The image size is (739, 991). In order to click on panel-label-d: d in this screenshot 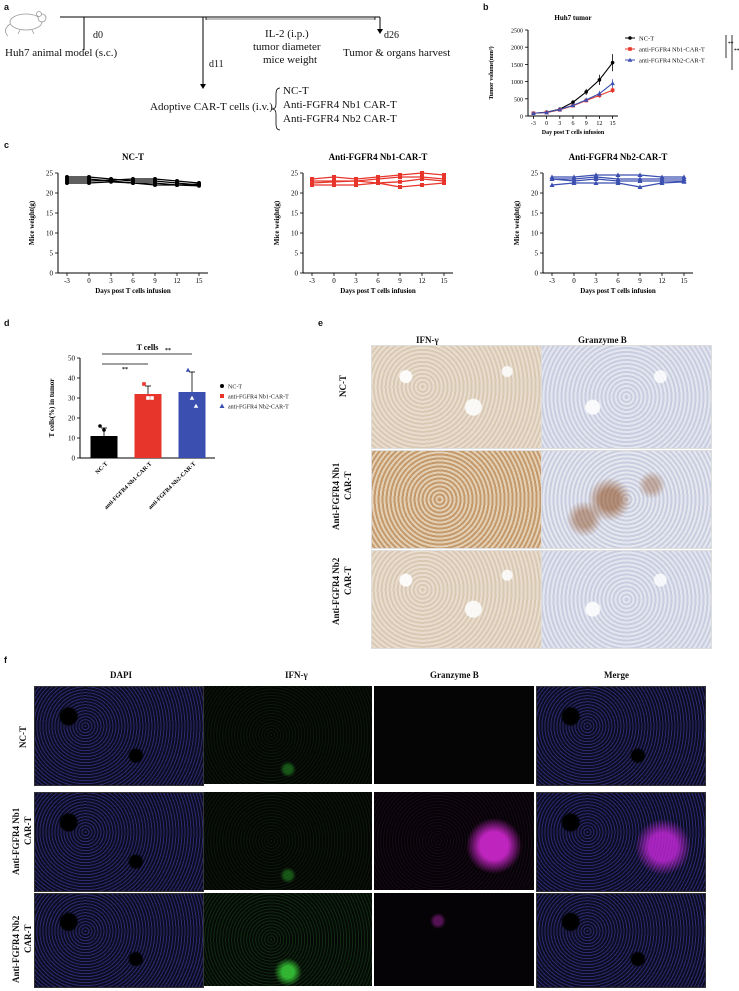, I will do `click(7, 323)`.